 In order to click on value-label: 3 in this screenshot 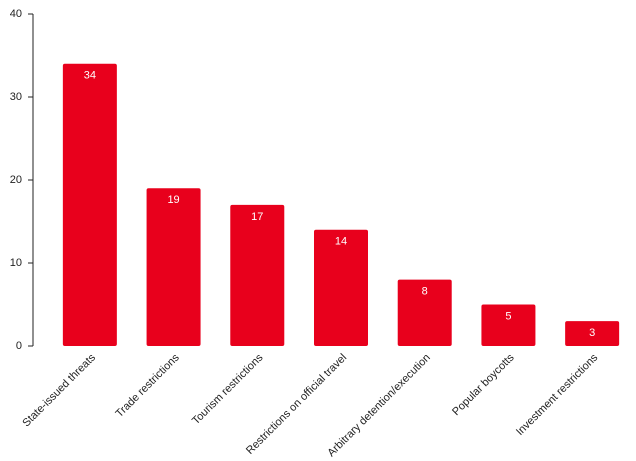, I will do `click(592, 333)`.